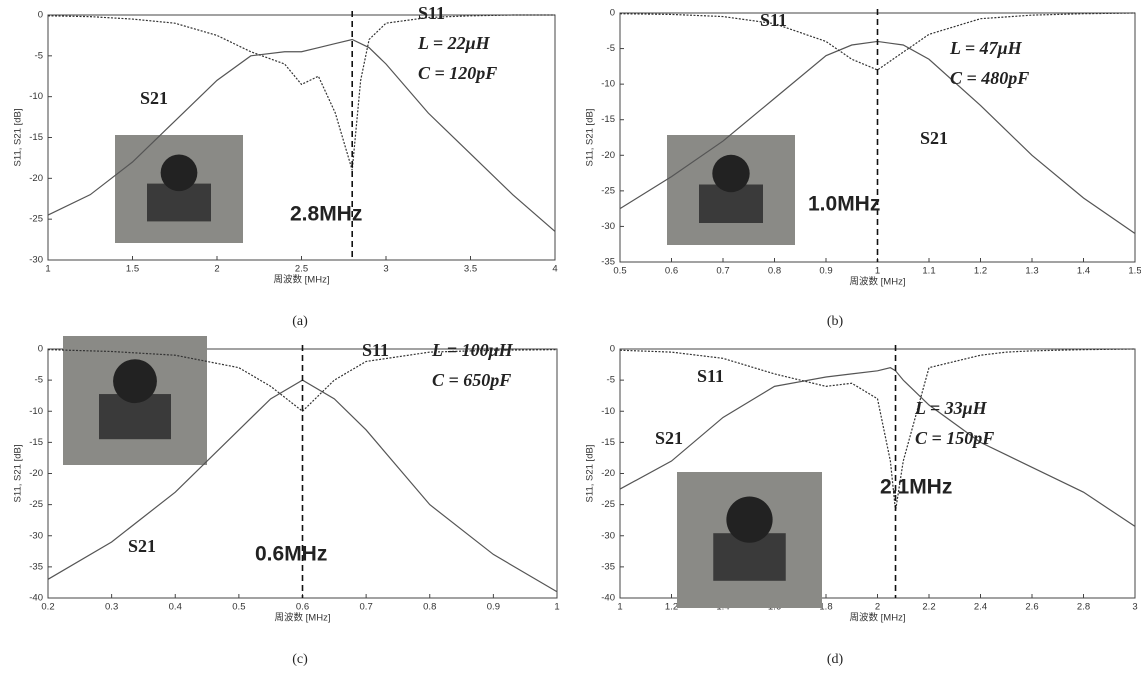 This screenshot has width=1141, height=677. What do you see at coordinates (366, 607) in the screenshot?
I see `x-tick-label: 0.7` at bounding box center [366, 607].